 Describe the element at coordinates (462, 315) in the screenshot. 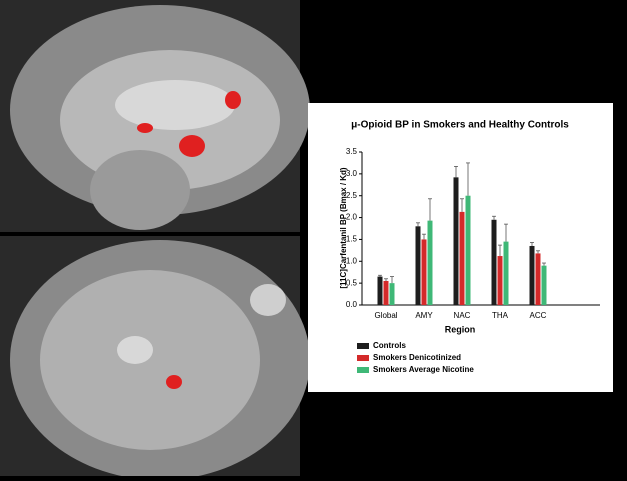

I see `x-tick-label: NAC` at that location.